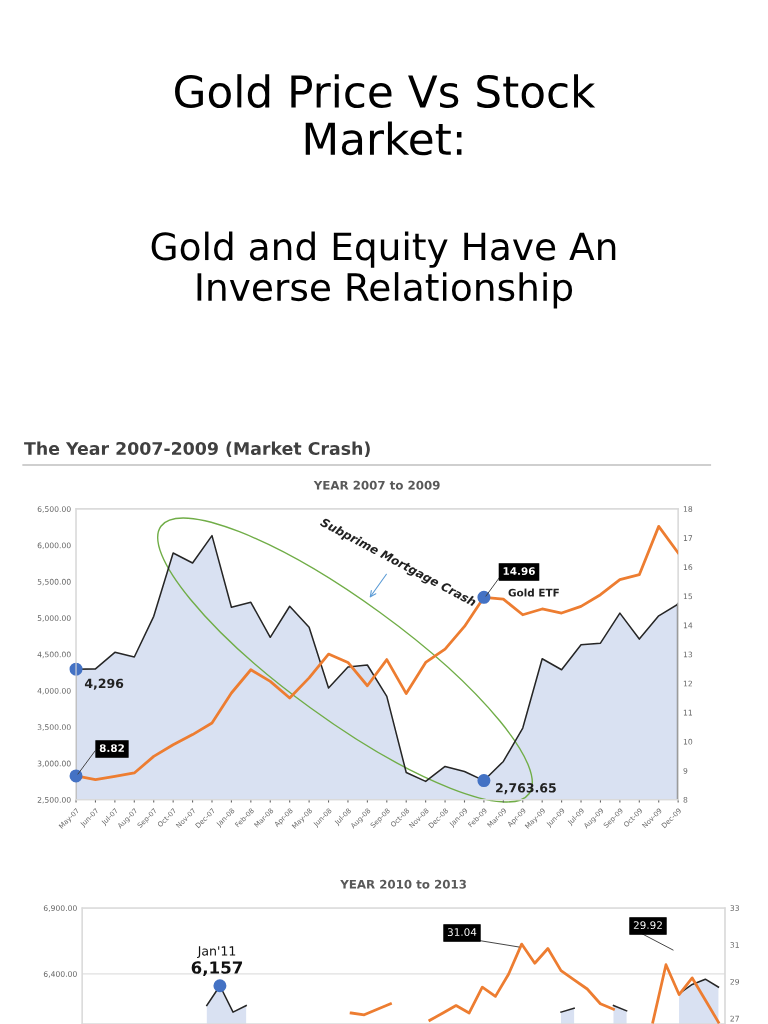 Image resolution: width=768 pixels, height=1024 pixels. What do you see at coordinates (533, 592) in the screenshot?
I see `series-label: Gold ETF` at bounding box center [533, 592].